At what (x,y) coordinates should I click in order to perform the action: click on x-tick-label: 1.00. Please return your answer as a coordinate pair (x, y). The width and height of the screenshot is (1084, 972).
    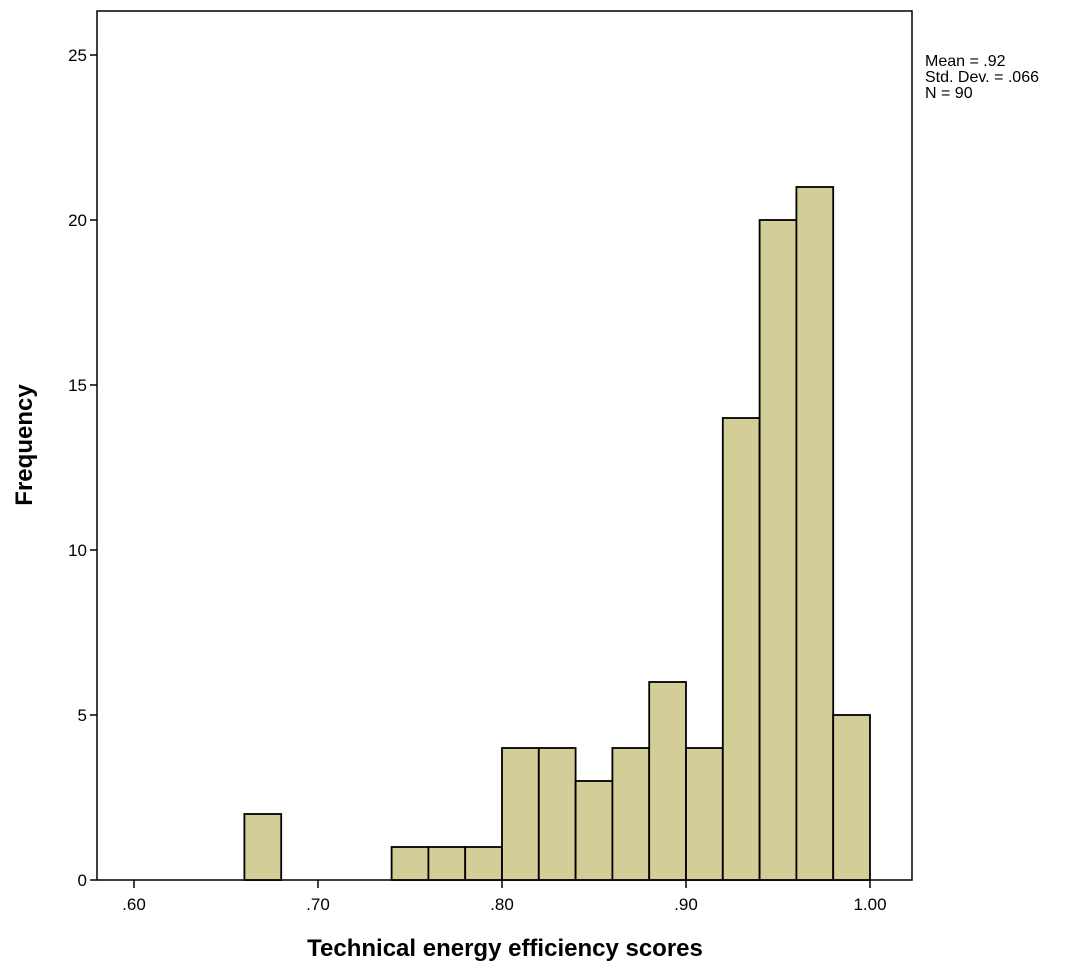
    Looking at the image, I should click on (869, 904).